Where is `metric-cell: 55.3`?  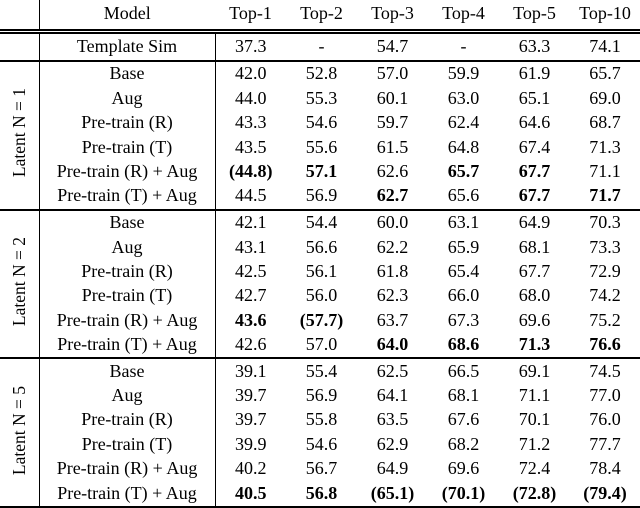
metric-cell: 55.3 is located at coordinates (321, 97).